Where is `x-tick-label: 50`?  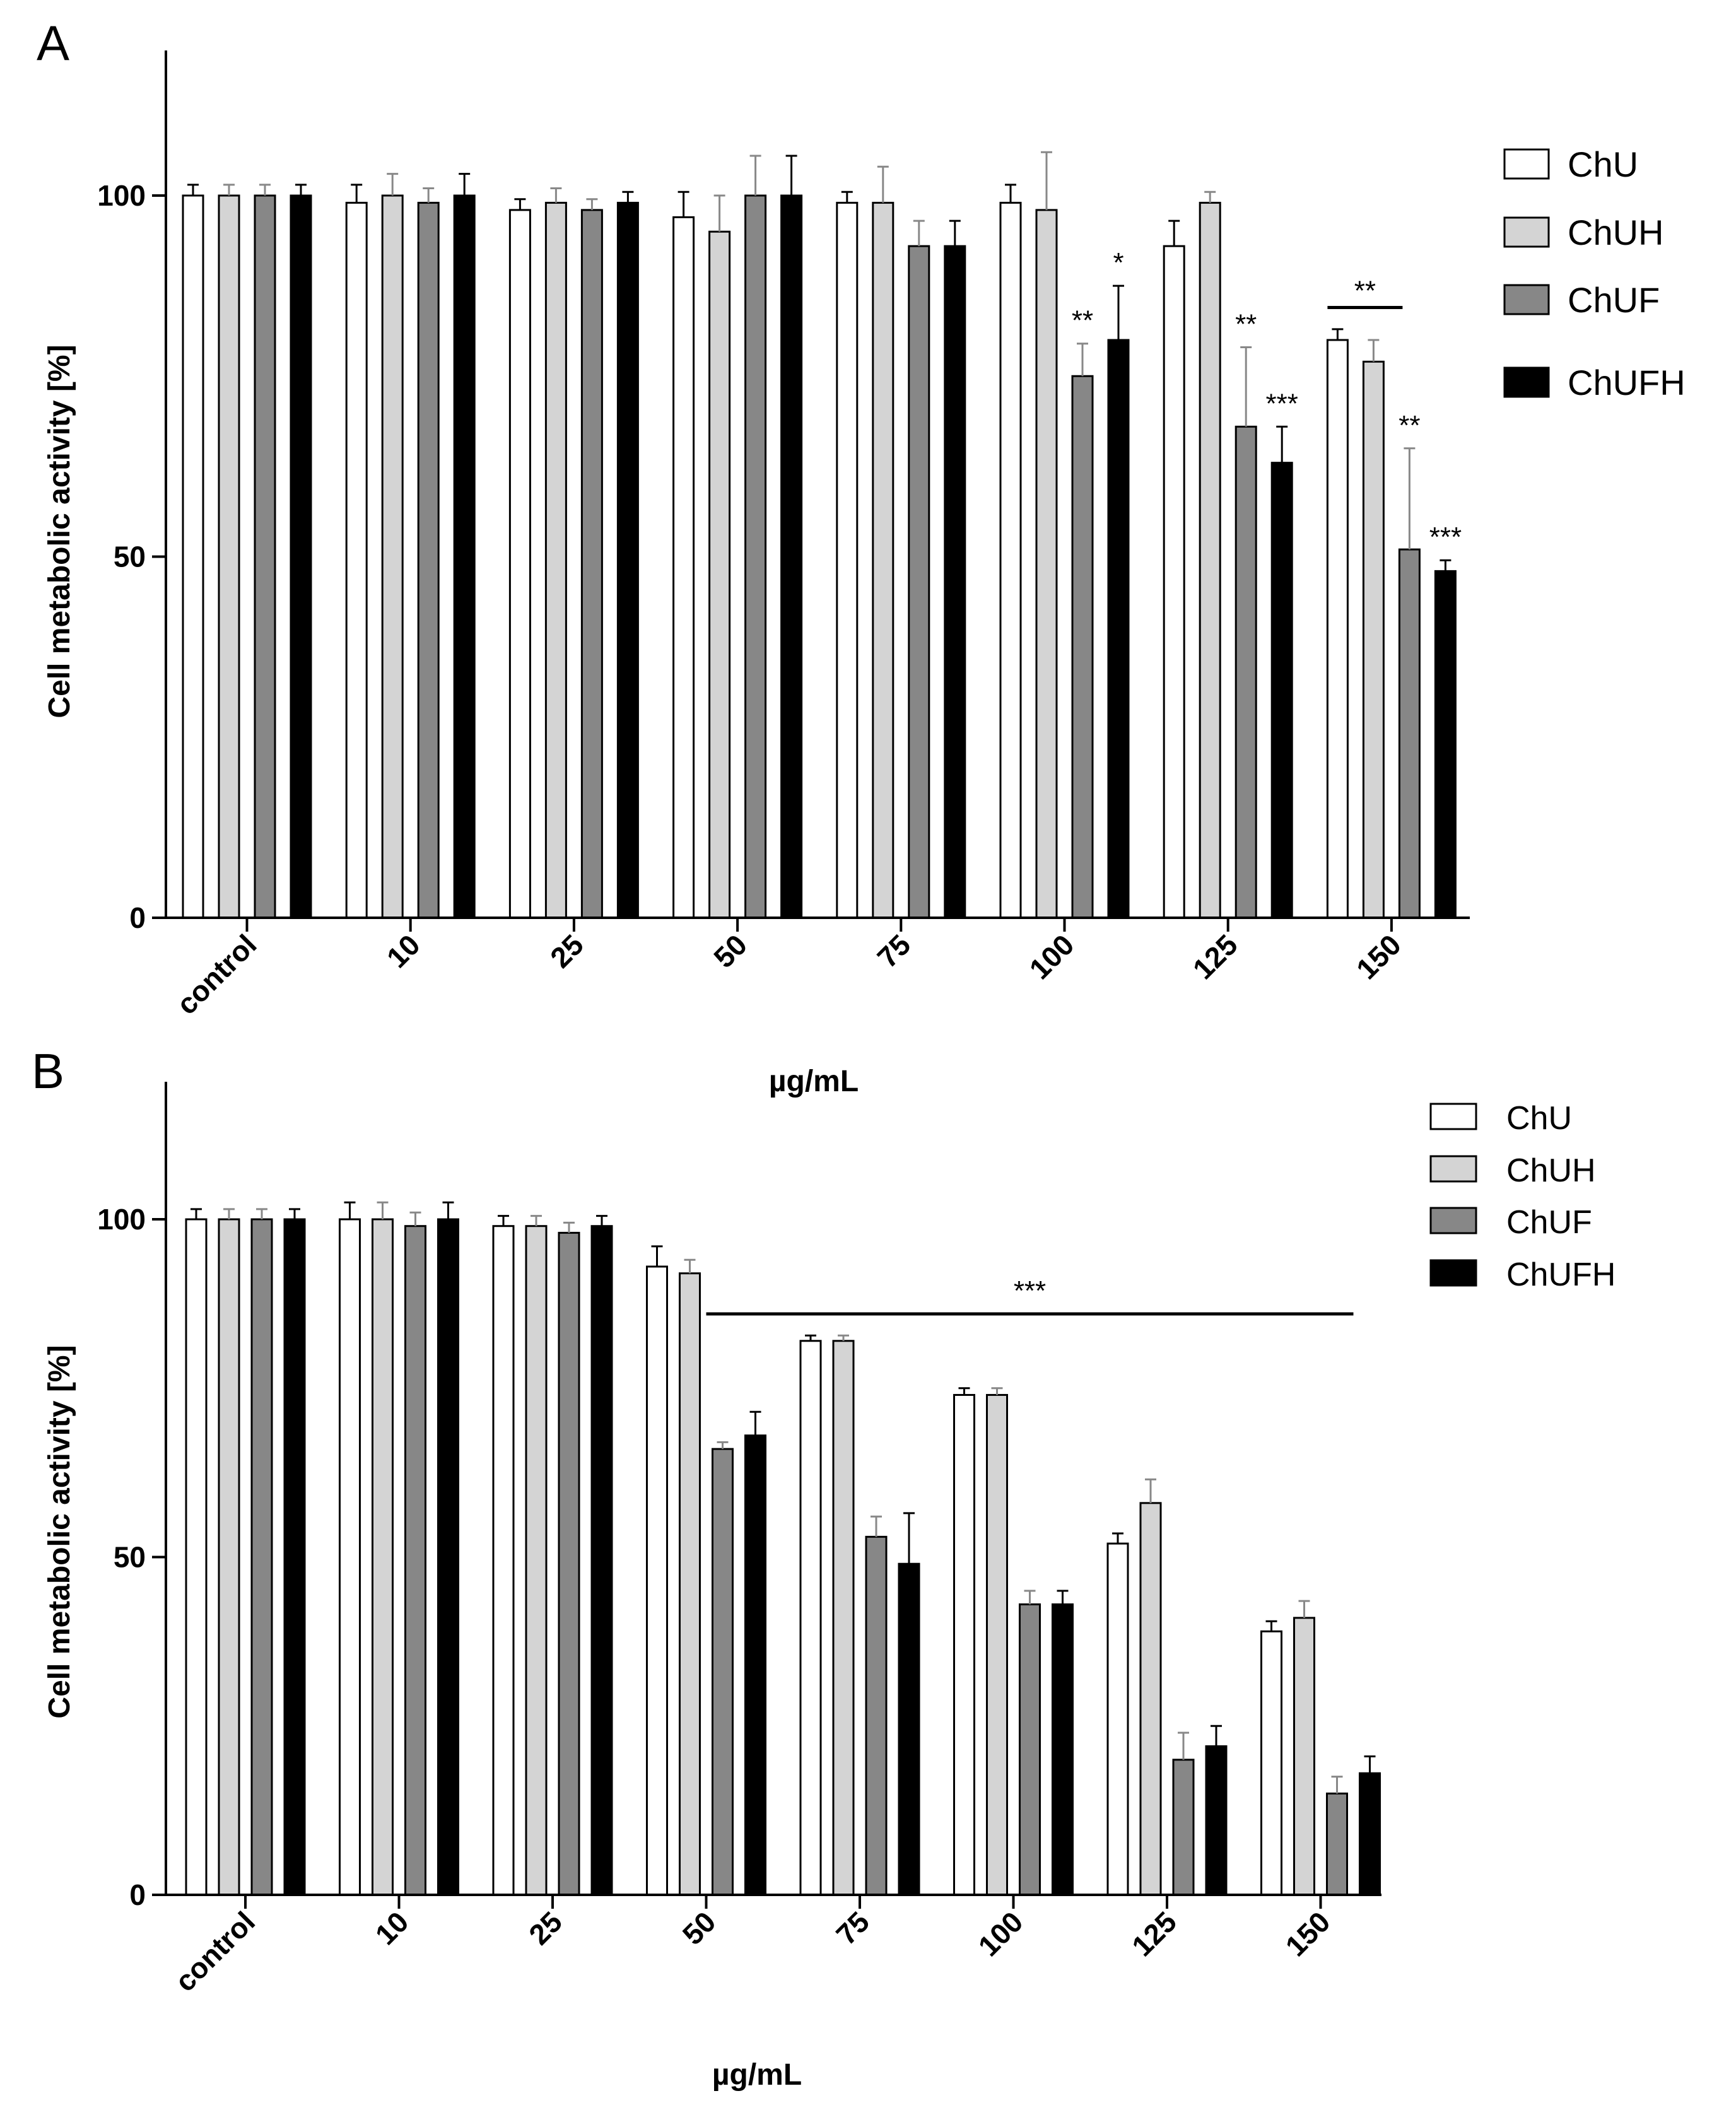
x-tick-label: 50 is located at coordinates (699, 1928).